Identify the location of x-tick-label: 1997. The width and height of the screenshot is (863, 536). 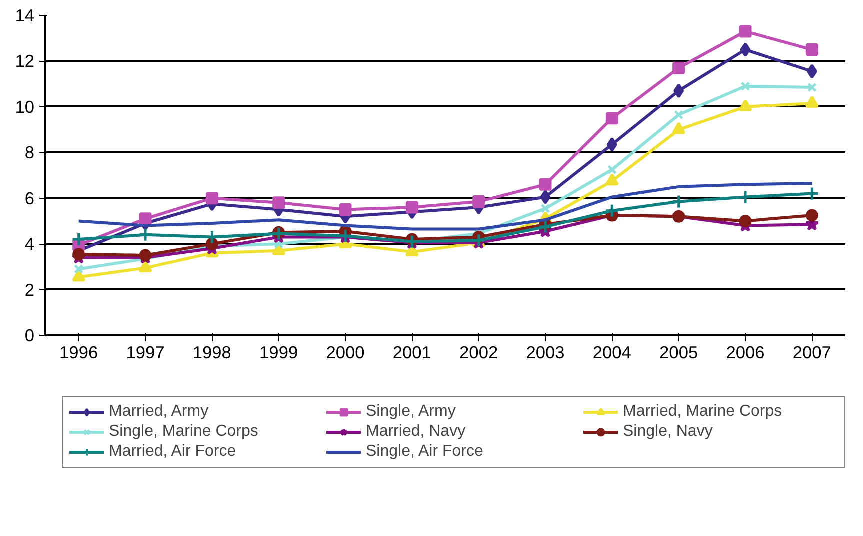
(145, 352).